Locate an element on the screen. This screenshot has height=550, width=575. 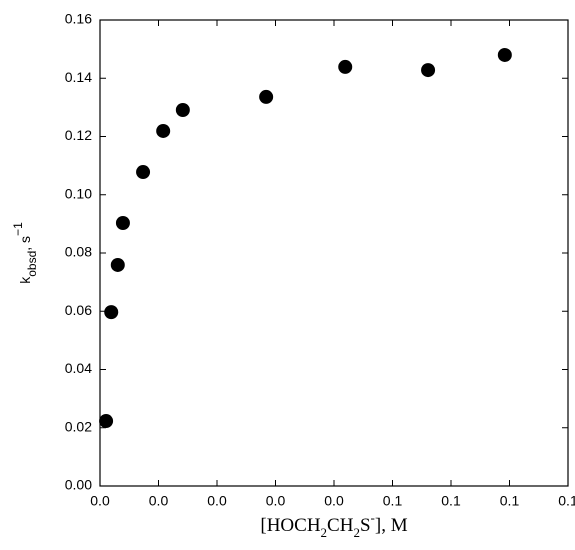
y-tick-label: 0.02 is located at coordinates (78, 426).